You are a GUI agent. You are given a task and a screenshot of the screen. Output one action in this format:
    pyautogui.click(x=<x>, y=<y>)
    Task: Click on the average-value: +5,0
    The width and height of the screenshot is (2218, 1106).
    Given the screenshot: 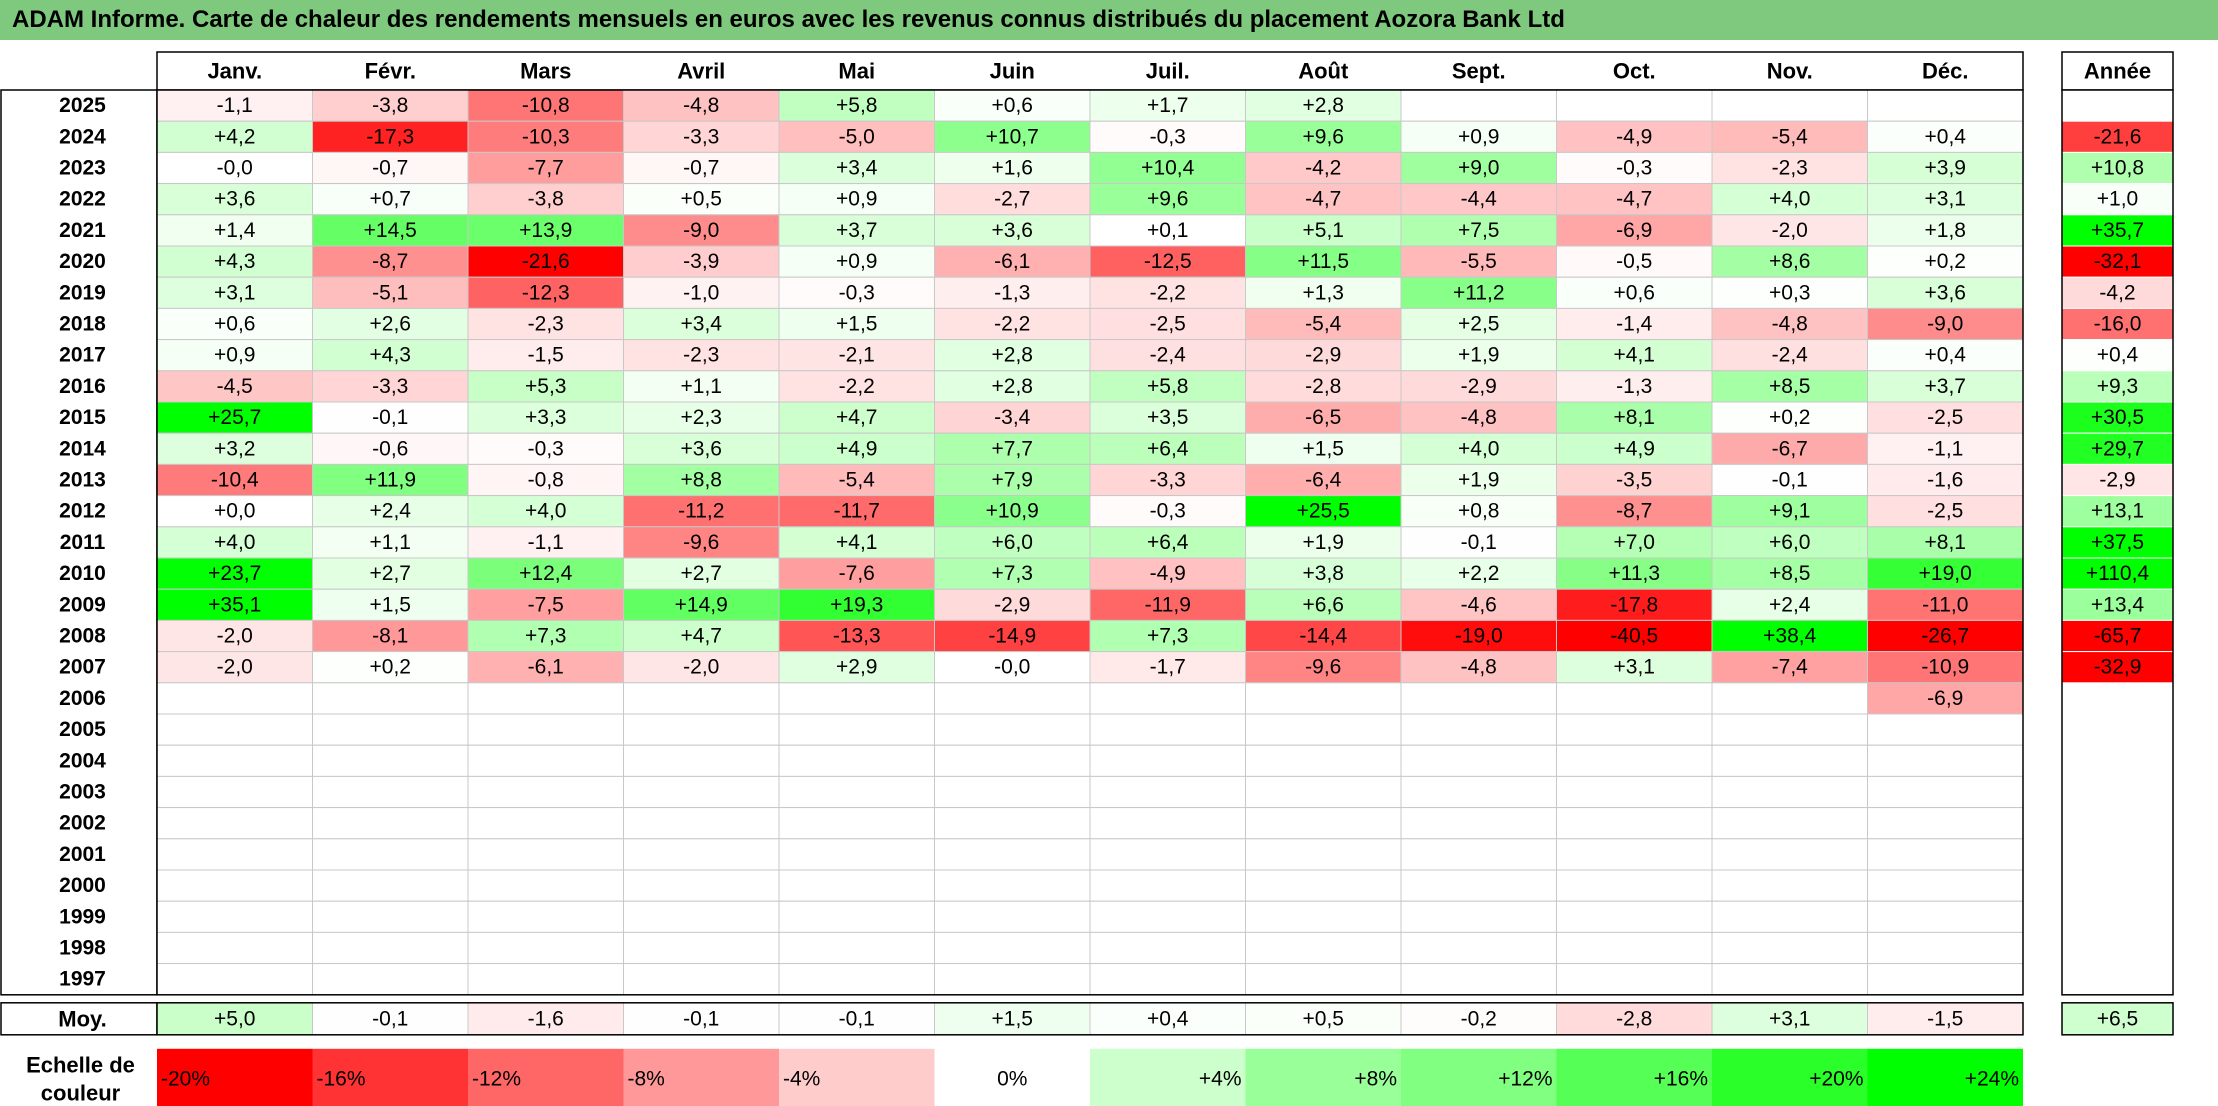 What is the action you would take?
    pyautogui.click(x=234, y=1018)
    